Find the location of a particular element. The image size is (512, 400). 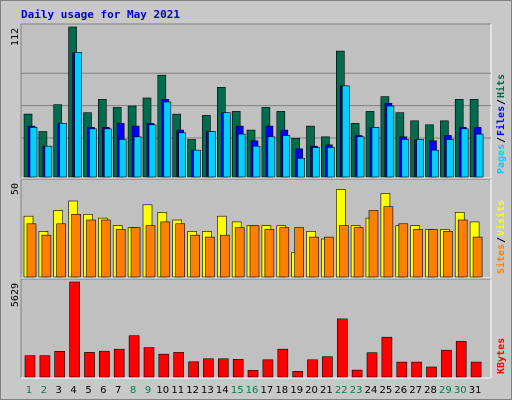

x-label-day-18: 18 is located at coordinates (281, 390).